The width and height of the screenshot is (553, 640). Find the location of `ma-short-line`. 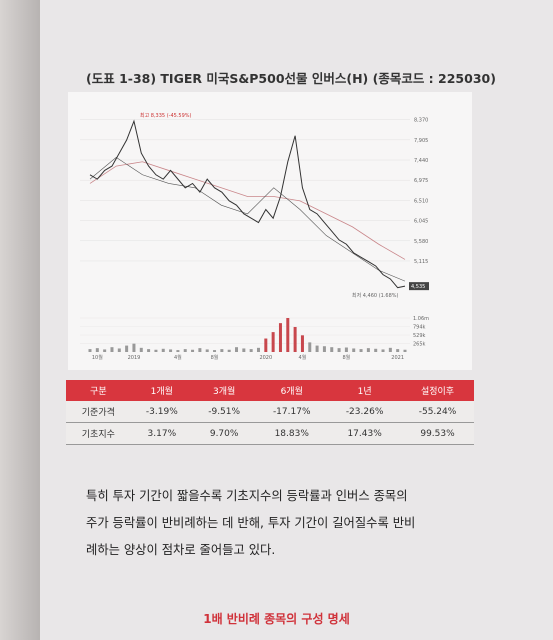

ma-short-line is located at coordinates (247, 219).